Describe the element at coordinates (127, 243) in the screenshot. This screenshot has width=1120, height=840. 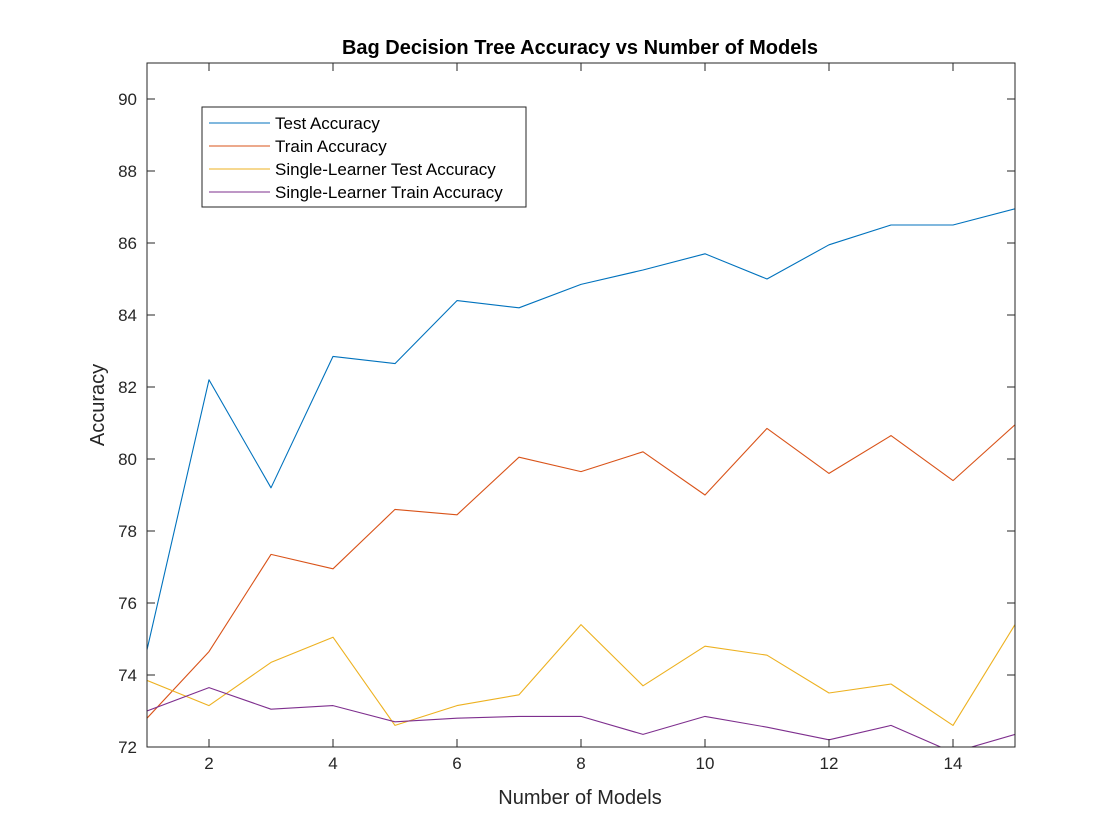
I see `y-tick-label: 86` at that location.